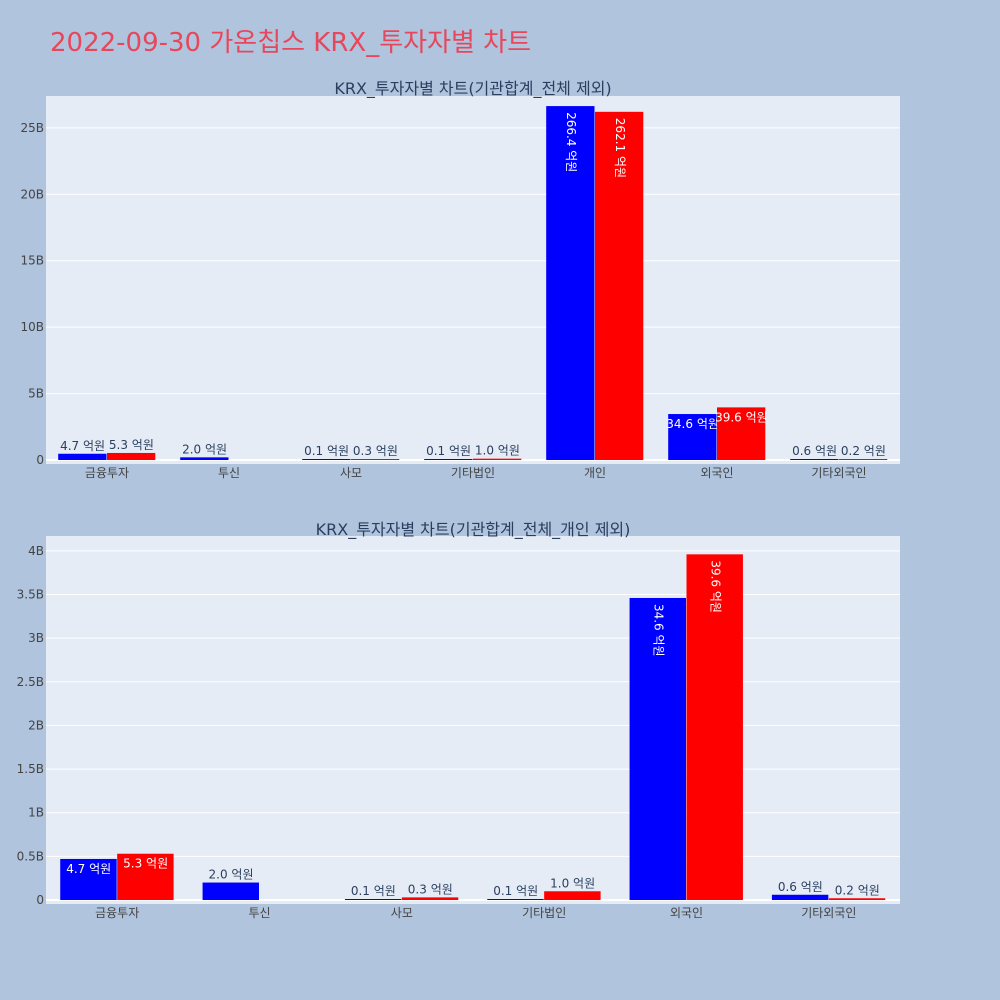 Image resolution: width=1000 pixels, height=1000 pixels. I want to click on x-category-label: 개인, so click(595, 473).